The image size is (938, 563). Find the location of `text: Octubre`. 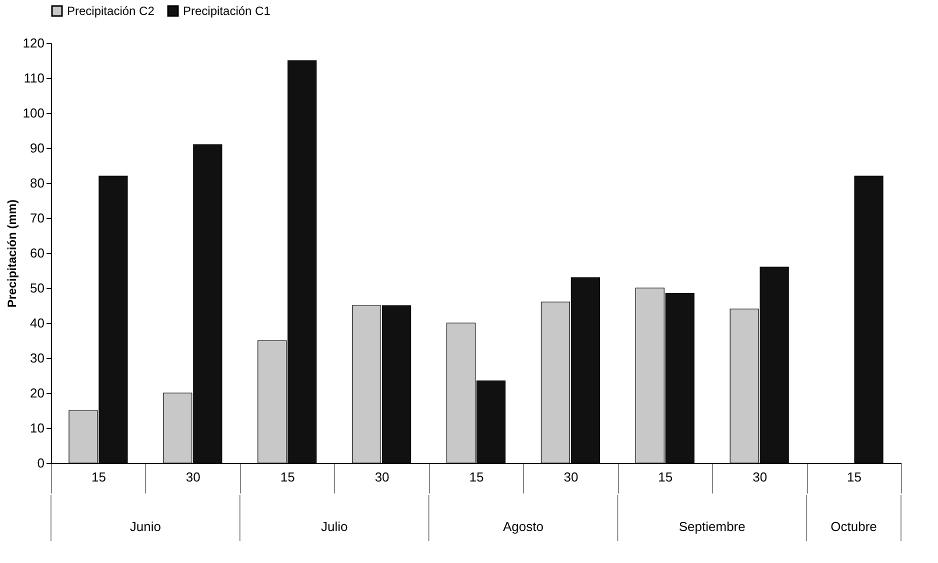

text: Octubre is located at coordinates (853, 526).